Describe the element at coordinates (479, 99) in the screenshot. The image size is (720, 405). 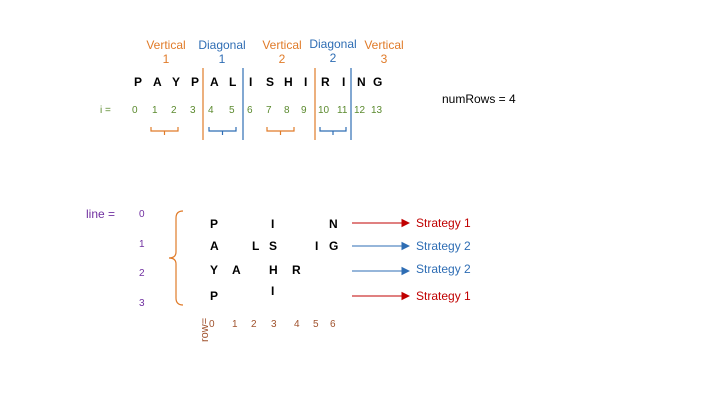
I see `num-rows-label: numRows = 4` at that location.